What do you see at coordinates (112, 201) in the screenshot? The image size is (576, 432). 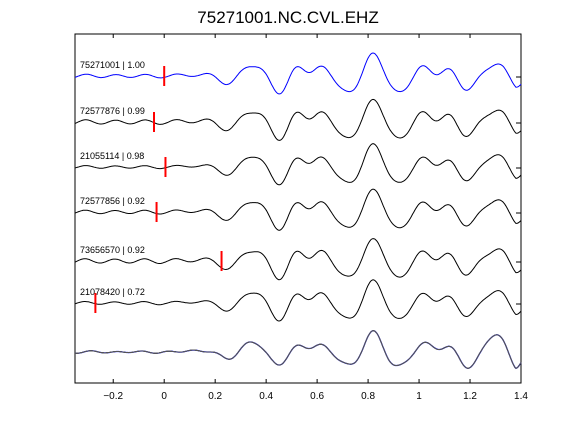 I see `trace-label-72577856: 72577856 | 0.92` at bounding box center [112, 201].